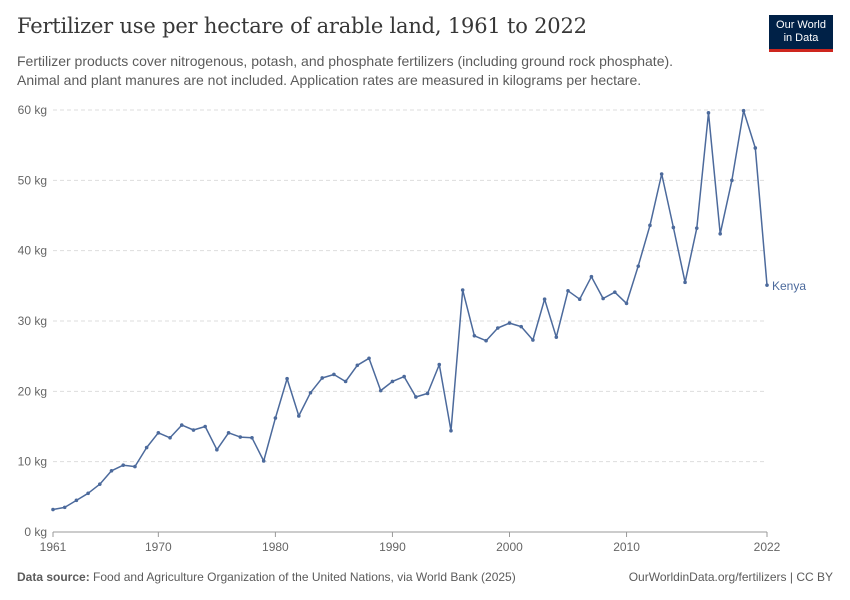 The width and height of the screenshot is (850, 600). Describe the element at coordinates (767, 547) in the screenshot. I see `x-tick-label: 2022` at that location.